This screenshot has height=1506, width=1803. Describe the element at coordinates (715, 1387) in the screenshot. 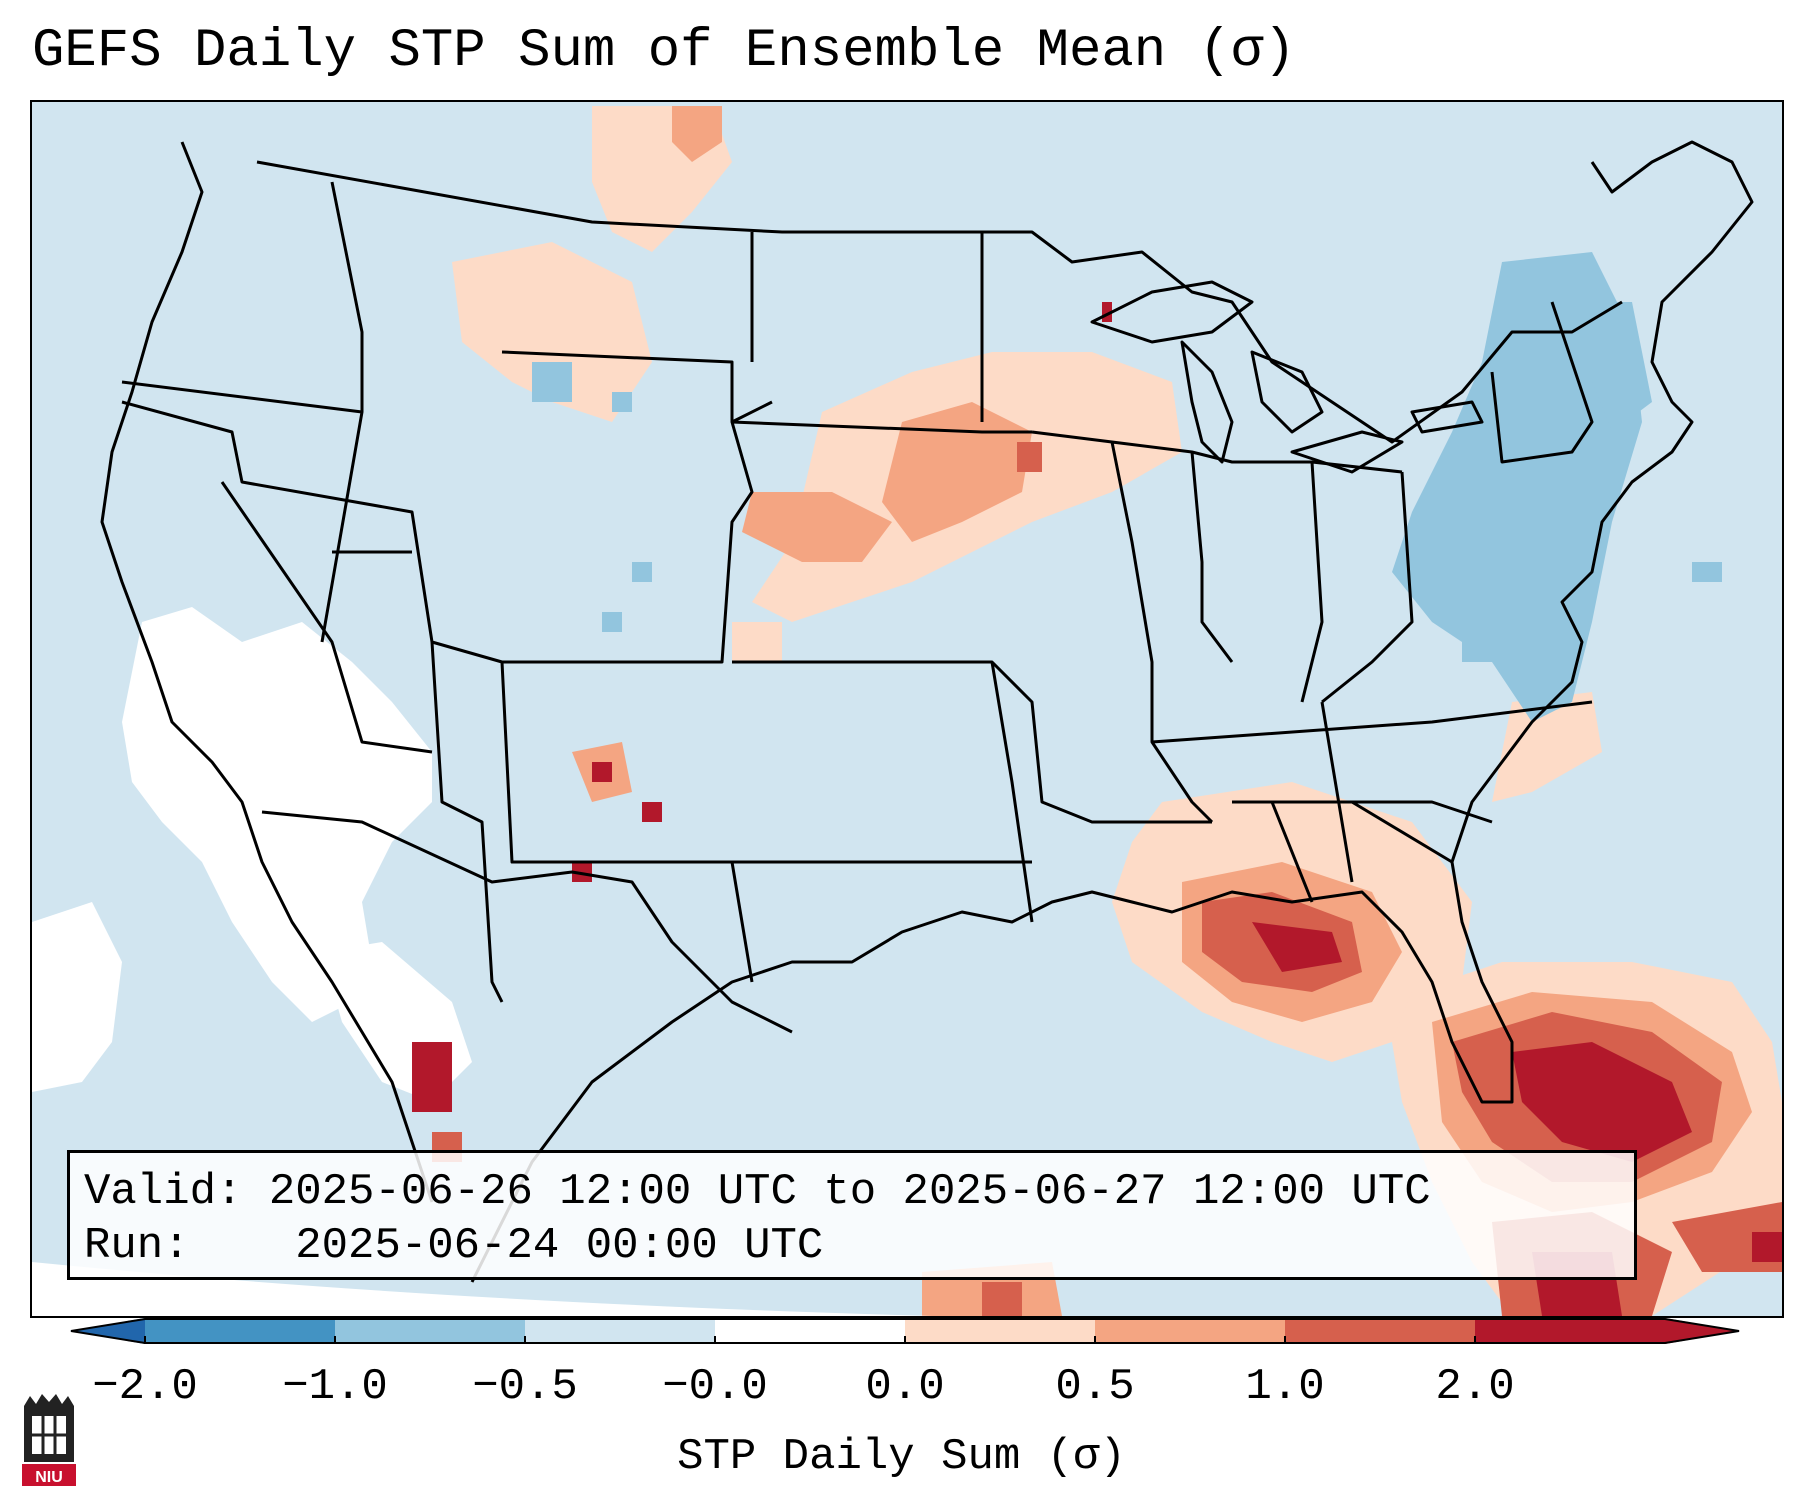

I see `colorbar-tick-label: −0.0` at that location.